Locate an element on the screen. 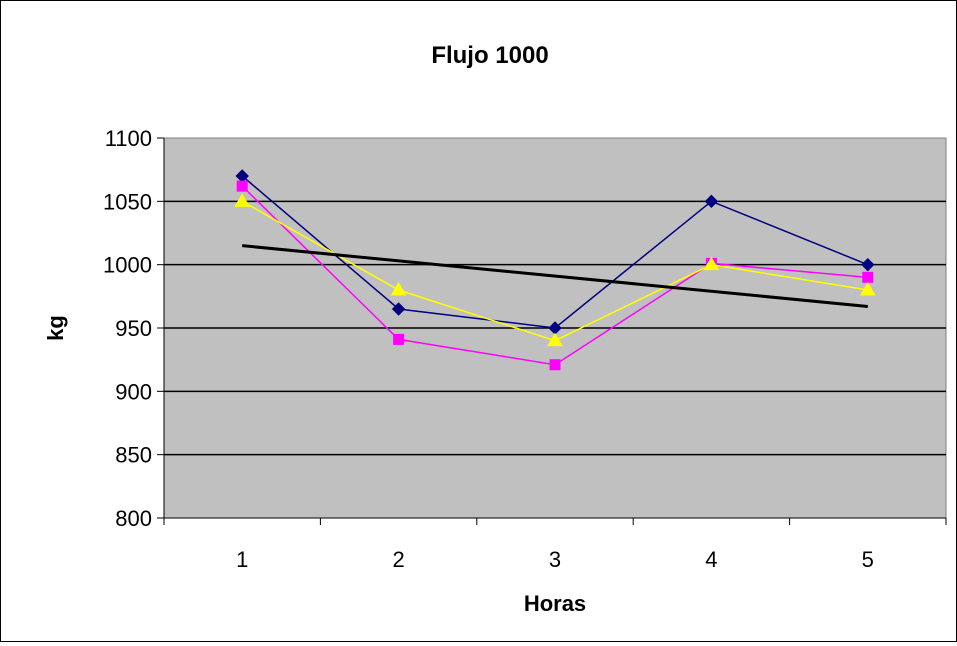 The image size is (957, 646). y-tick-label: 1050 is located at coordinates (127, 201).